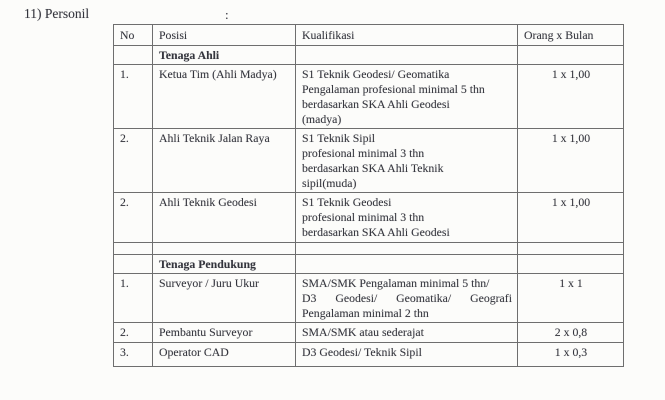  I want to click on header-orang-x-bulan: Orang x Bulan, so click(570, 35).